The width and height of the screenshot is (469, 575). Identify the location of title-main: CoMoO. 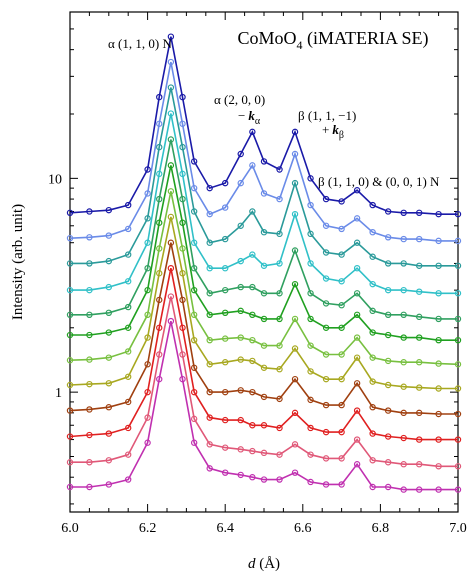
(266, 38).